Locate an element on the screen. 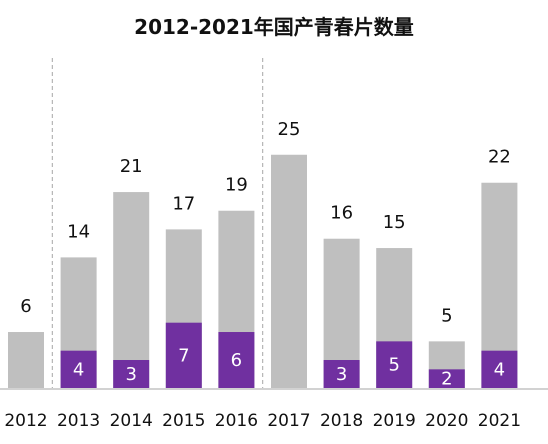 The height and width of the screenshot is (444, 548). total-label-2017: 25 is located at coordinates (289, 129).